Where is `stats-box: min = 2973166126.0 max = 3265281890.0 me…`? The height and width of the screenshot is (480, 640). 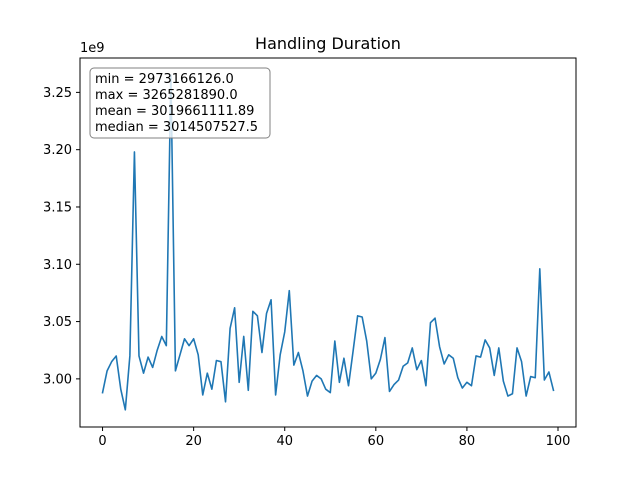 stats-box: min = 2973166126.0 max = 3265281890.0 me… is located at coordinates (180, 103).